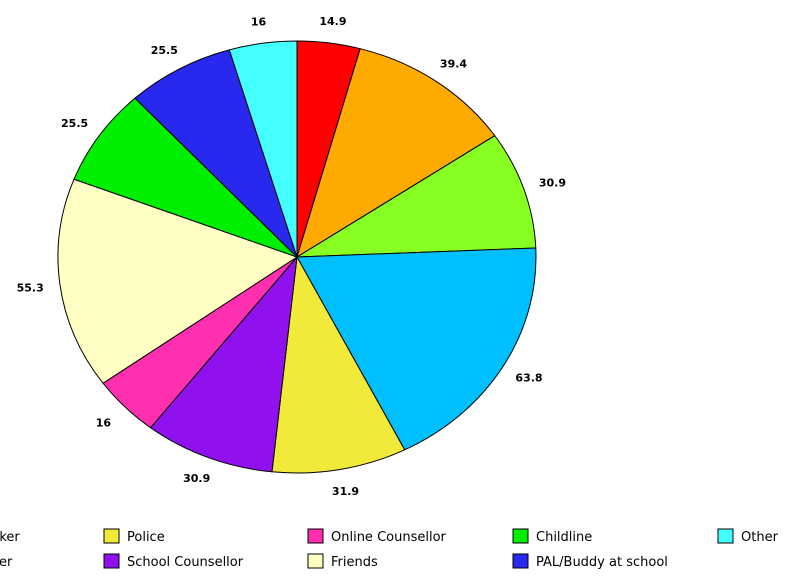  What do you see at coordinates (10, 537) in the screenshot?
I see `legend-label: rker` at bounding box center [10, 537].